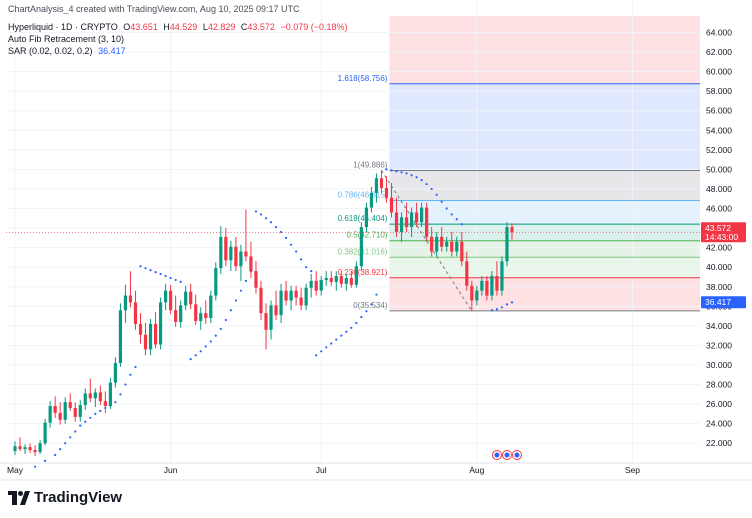 The height and width of the screenshot is (518, 752). What do you see at coordinates (314, 27) in the screenshot?
I see `change-value: −0.079 (−0.18%)` at bounding box center [314, 27].